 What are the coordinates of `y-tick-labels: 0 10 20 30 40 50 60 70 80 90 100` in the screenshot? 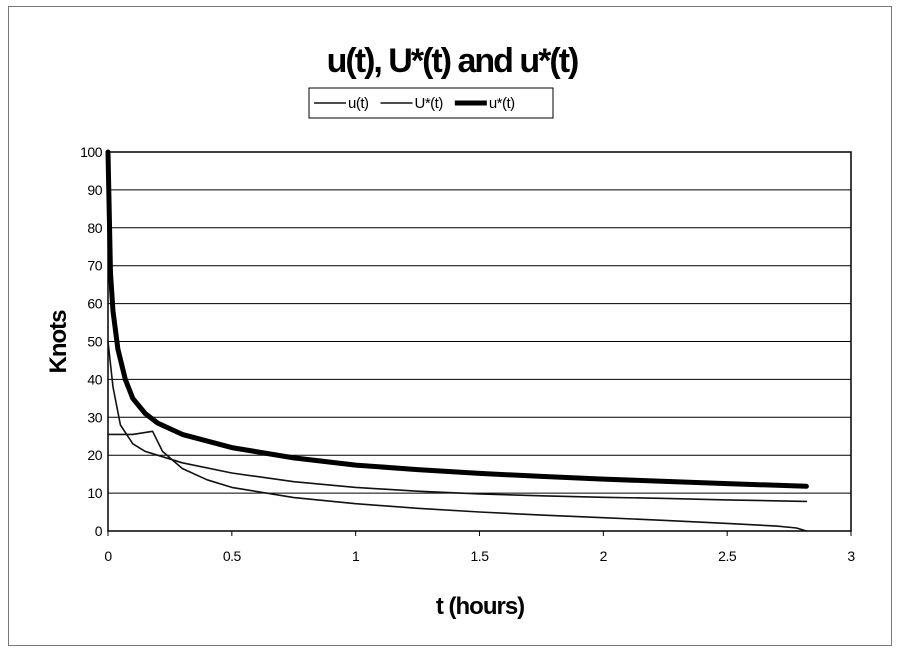 It's located at (91, 341).